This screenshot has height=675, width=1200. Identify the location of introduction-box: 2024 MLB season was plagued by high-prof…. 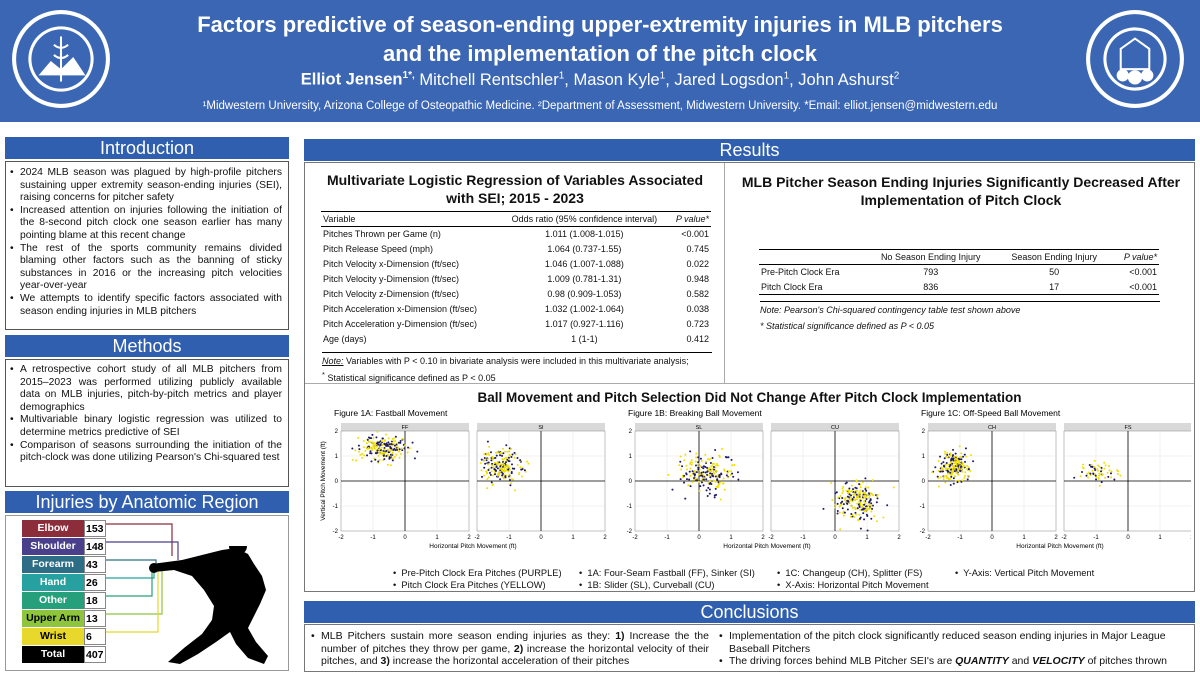
(147, 245).